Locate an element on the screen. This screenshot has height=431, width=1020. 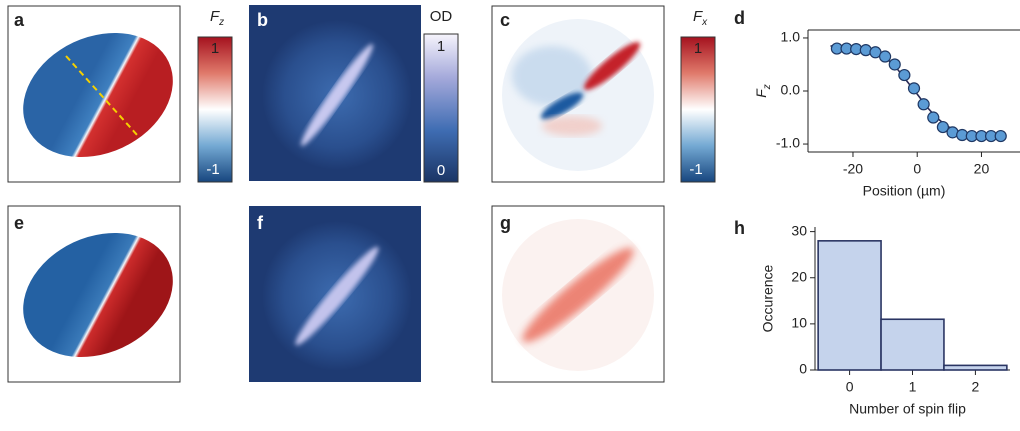
x-tick-label: 20 is located at coordinates (982, 169).